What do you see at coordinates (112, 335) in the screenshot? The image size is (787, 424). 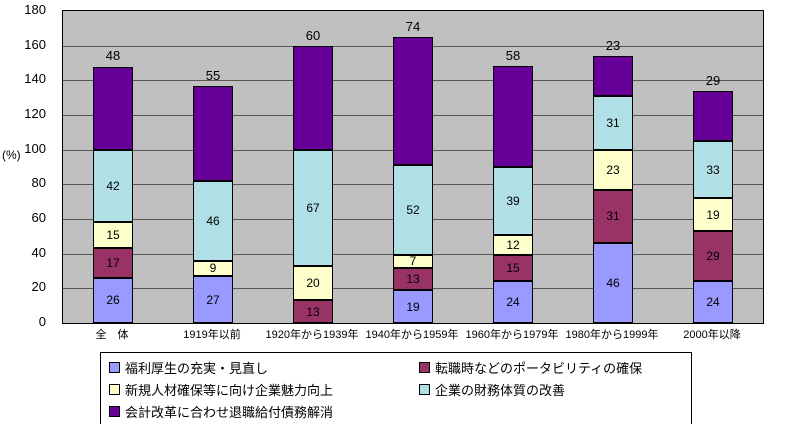 I see `x-category-label: 全 体` at bounding box center [112, 335].